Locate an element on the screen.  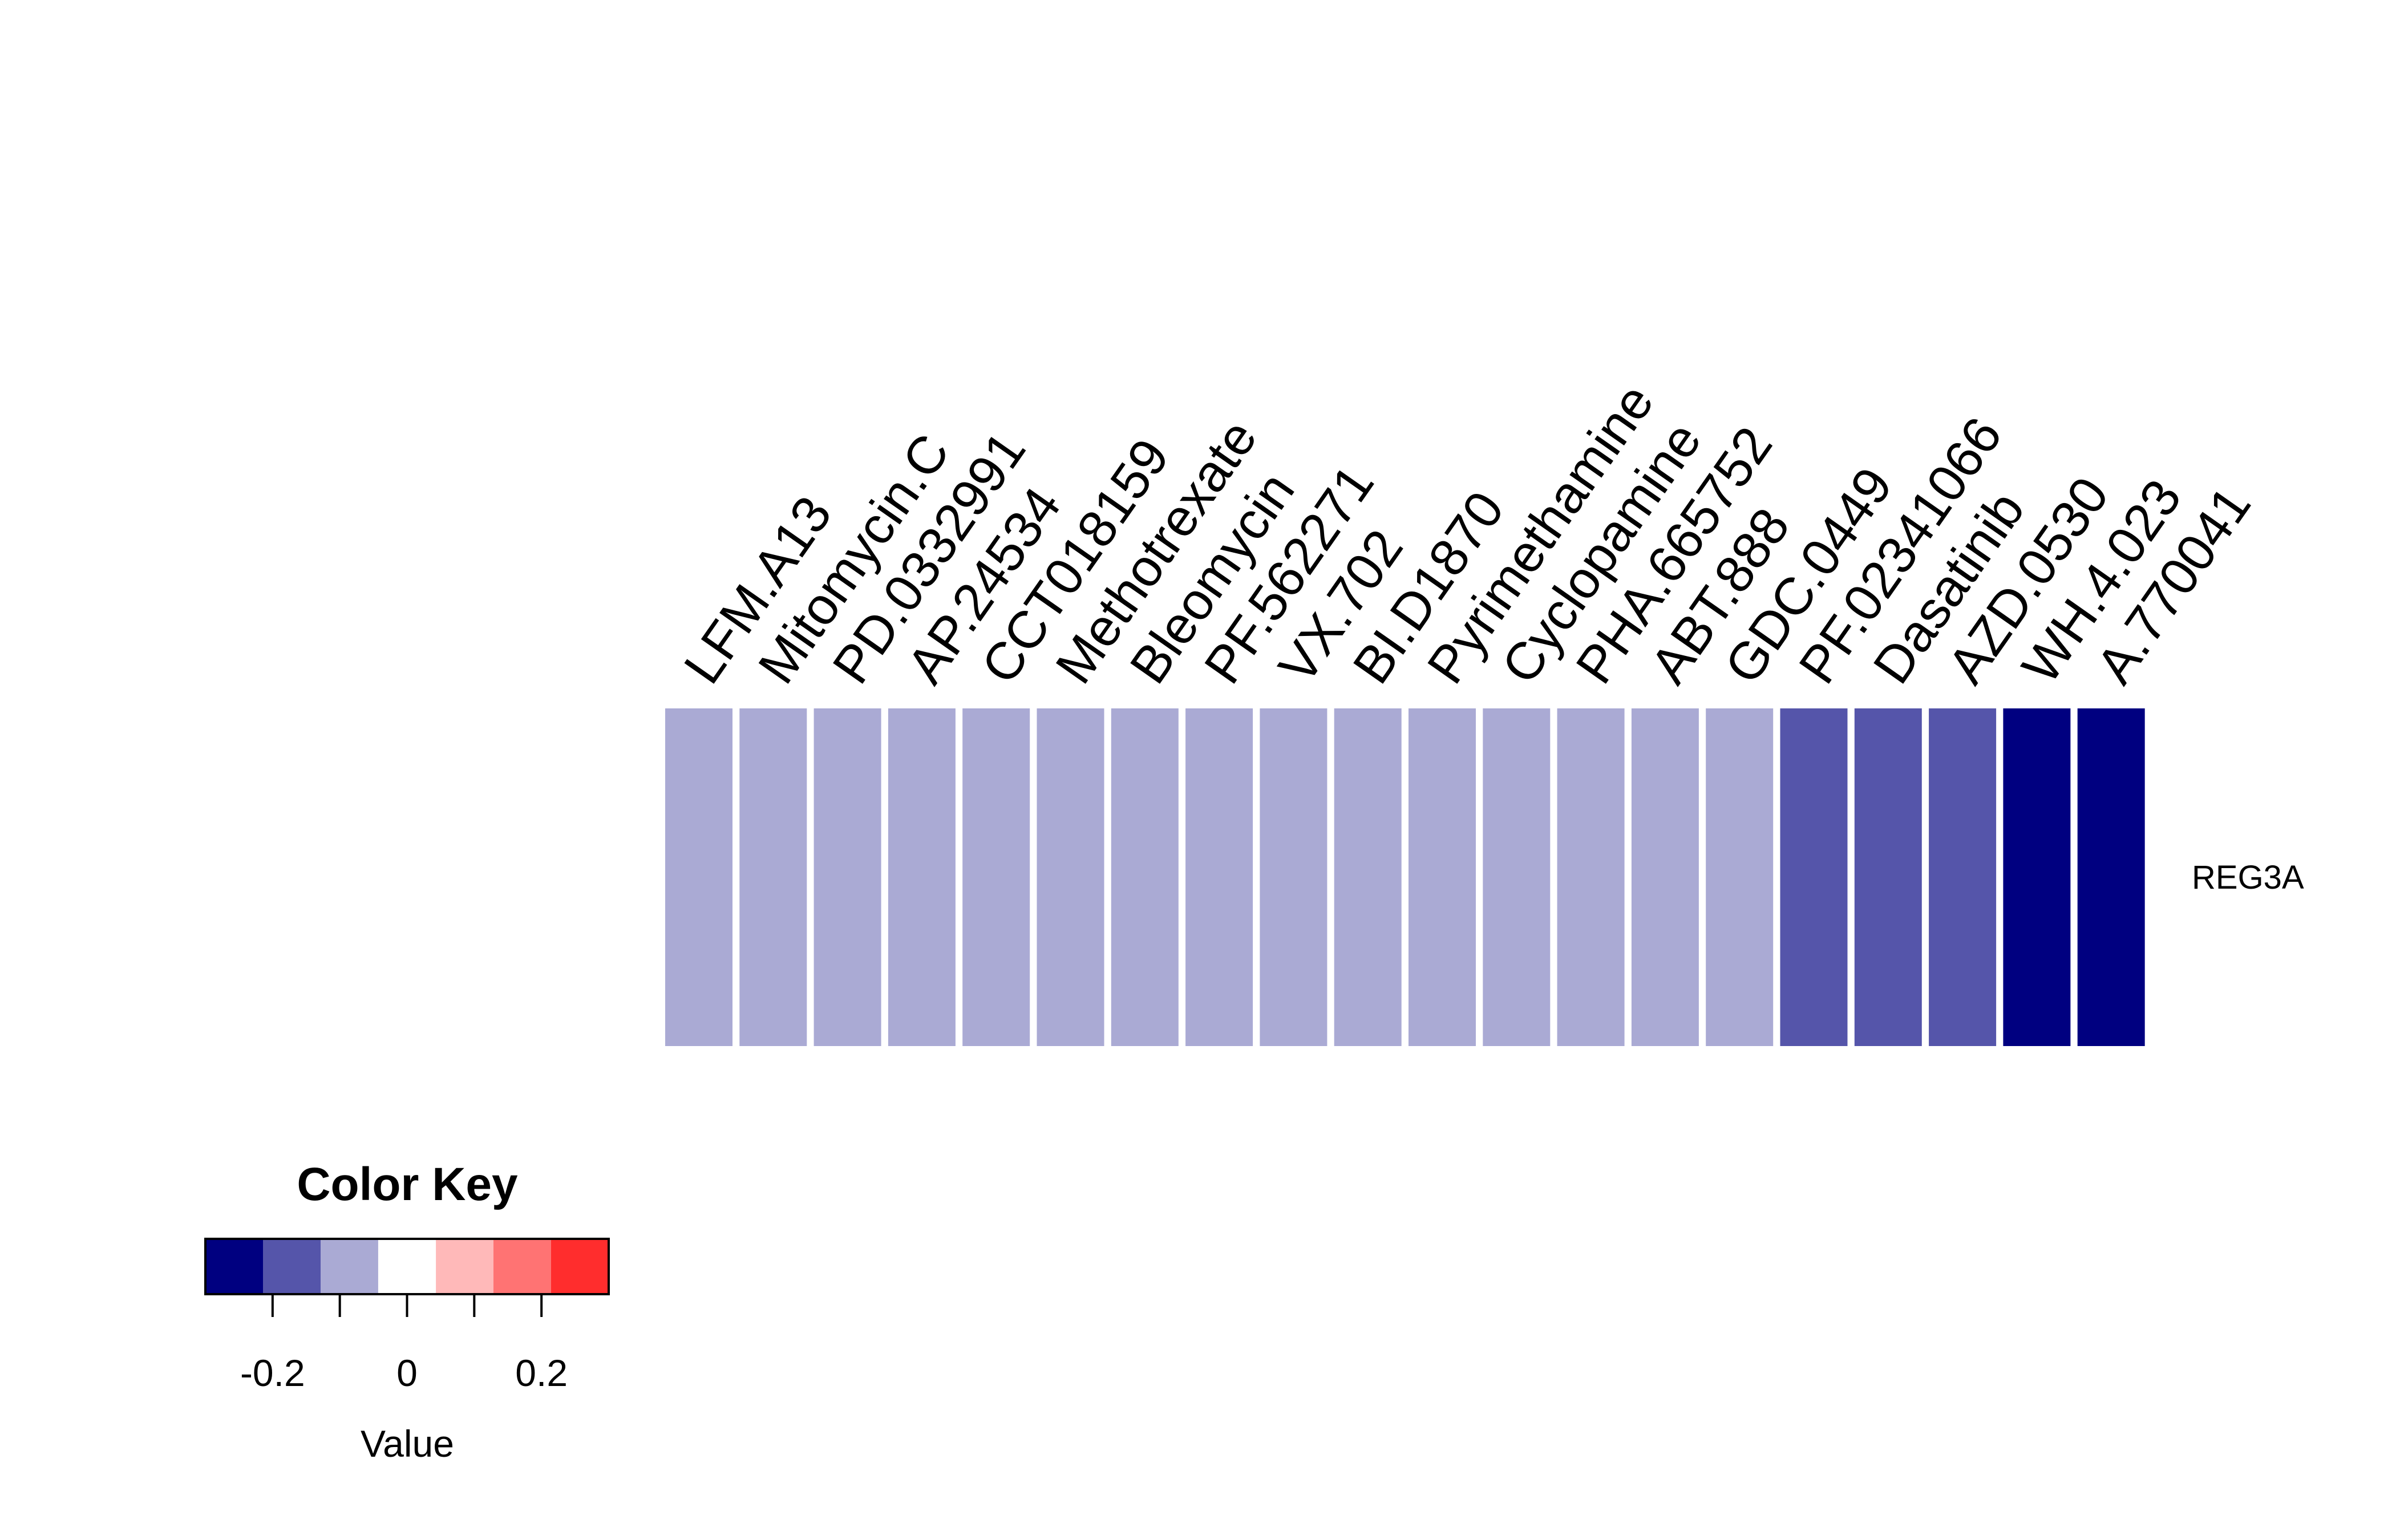
color-key: Color Key -0.2 0 0.2 Value is located at coordinates (407, 1312).